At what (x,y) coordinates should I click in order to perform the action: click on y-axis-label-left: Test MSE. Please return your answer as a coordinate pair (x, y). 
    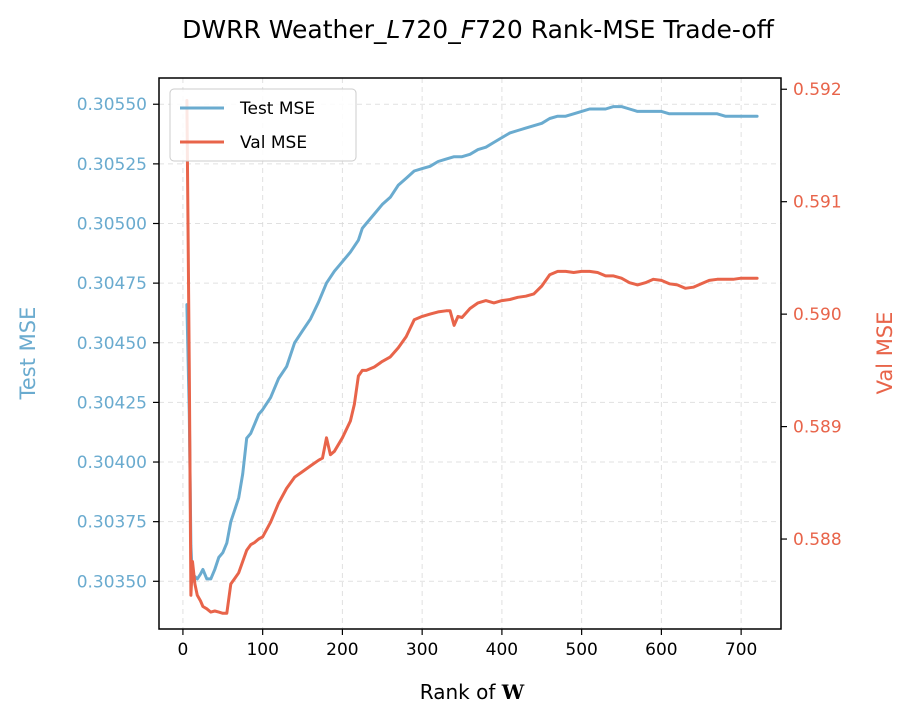
    Looking at the image, I should click on (28, 354).